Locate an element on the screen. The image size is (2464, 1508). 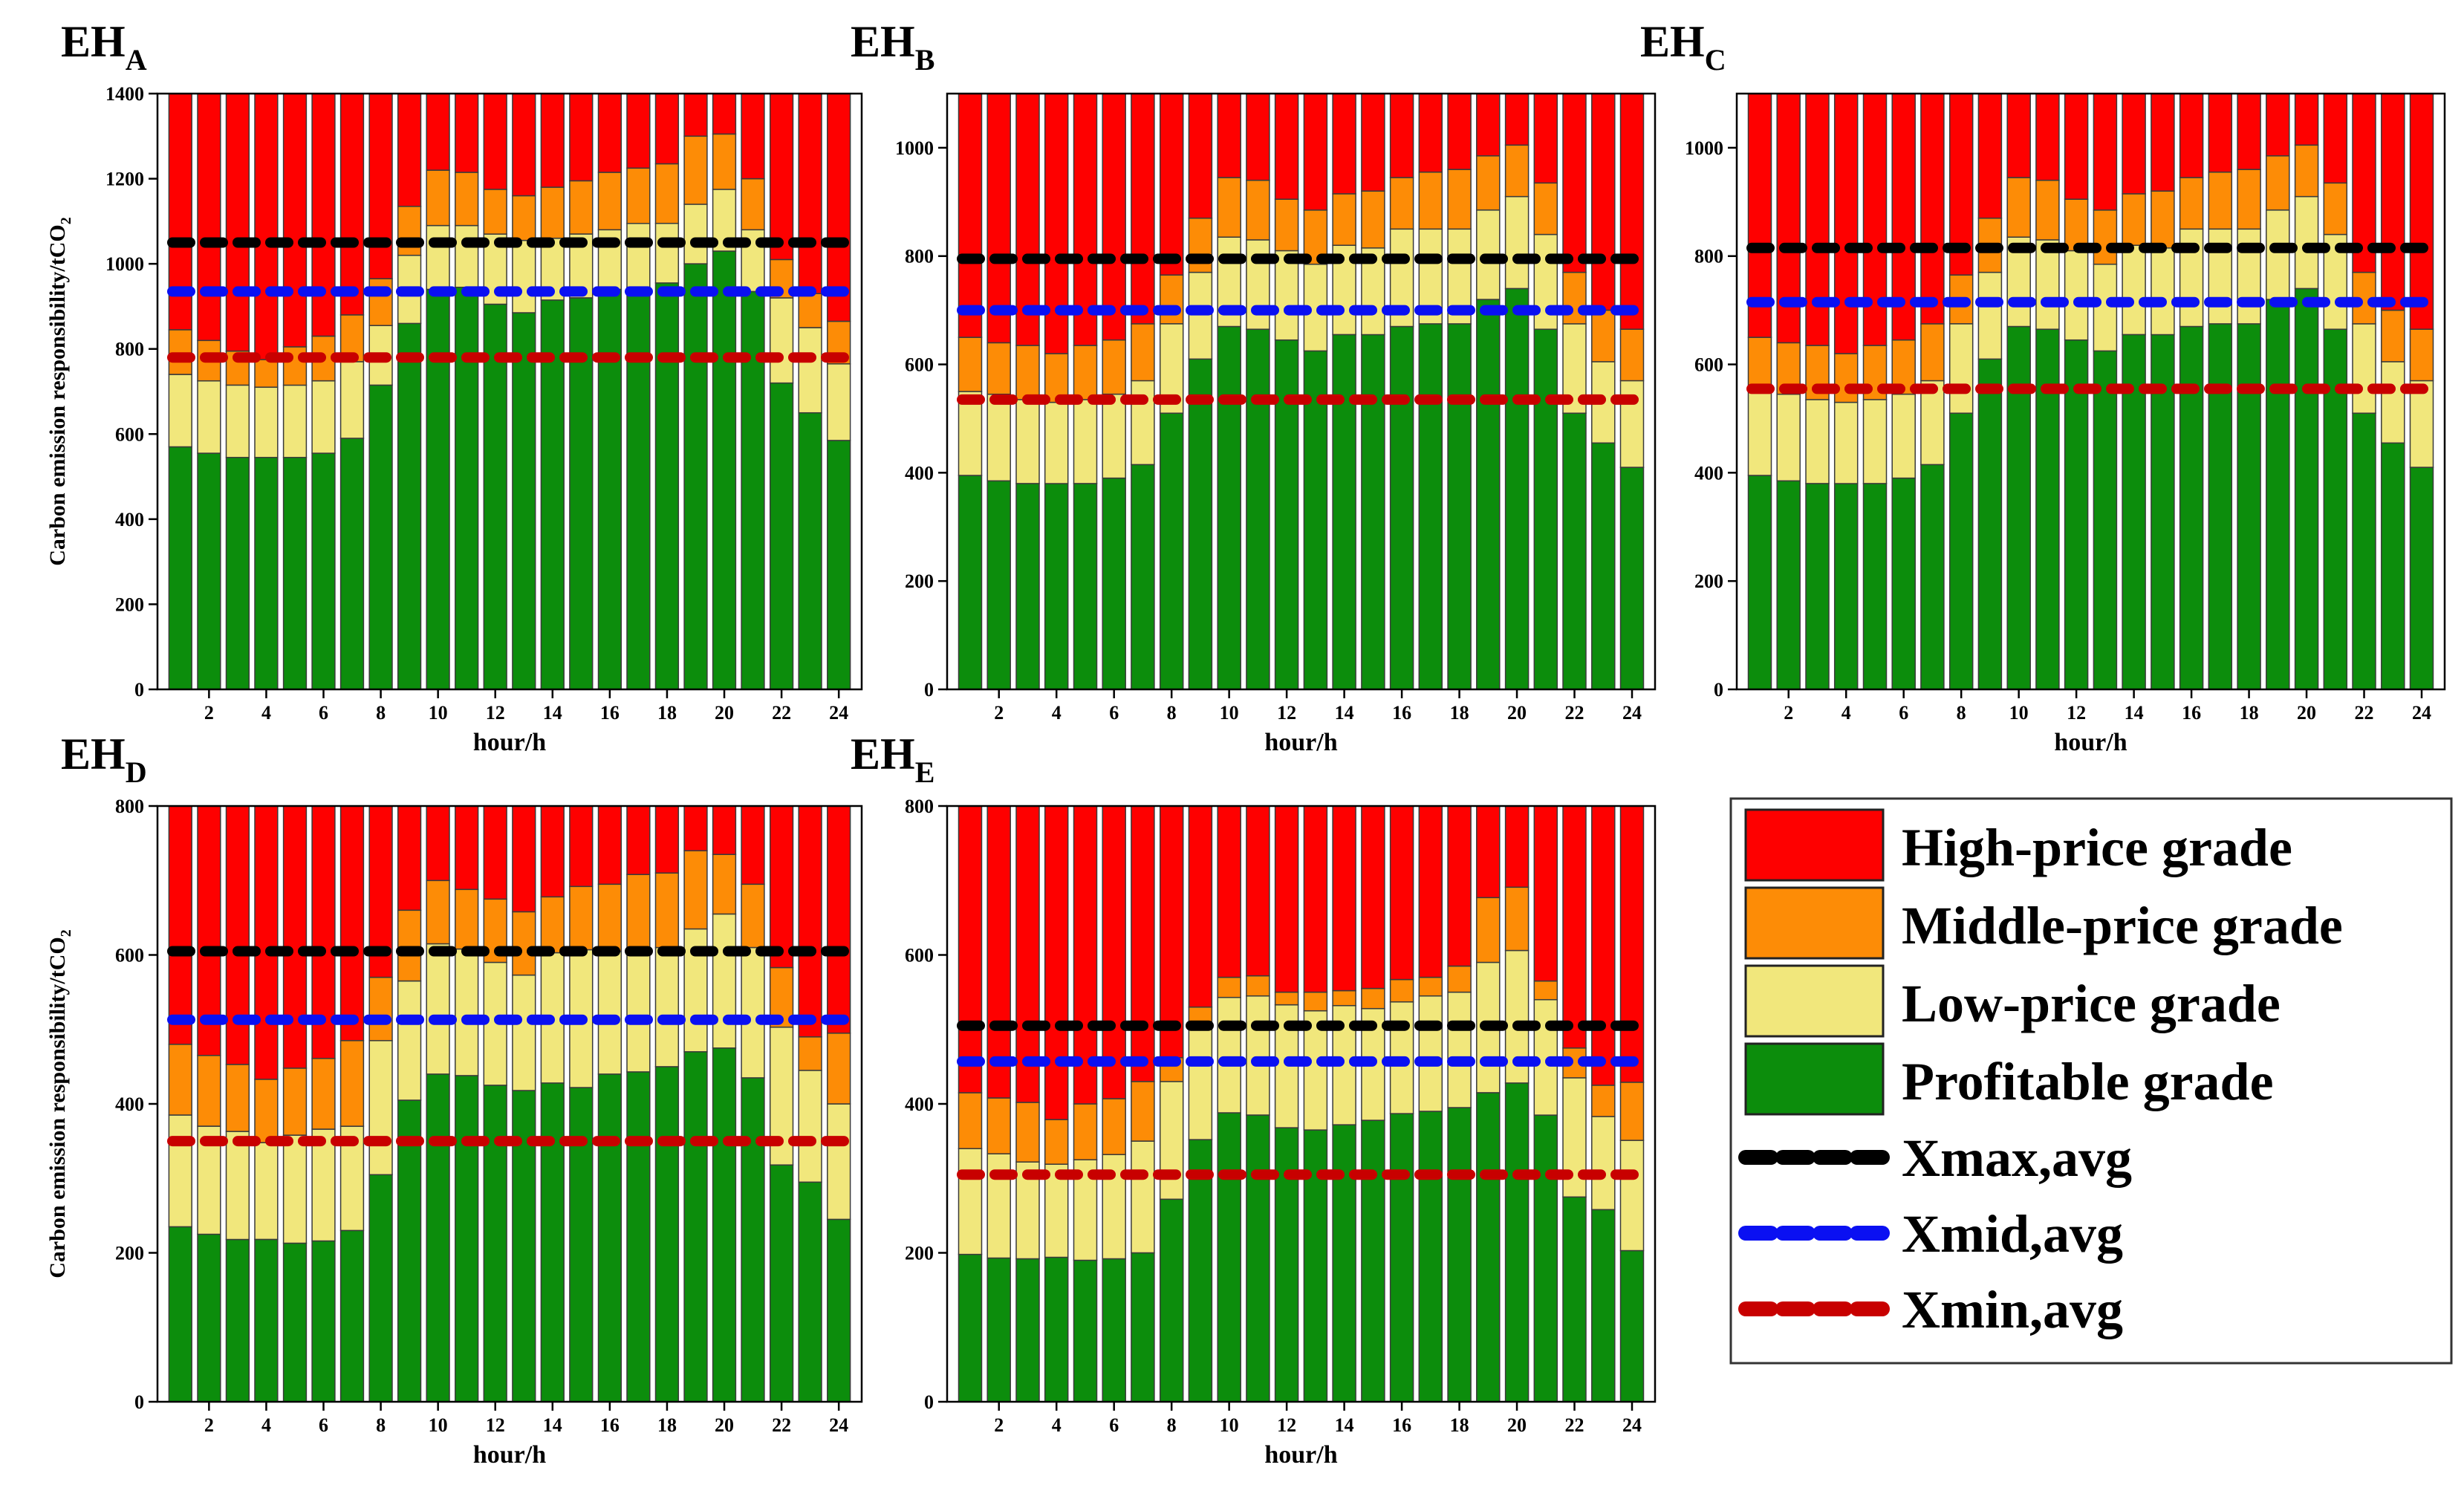
bar-profitable-h21 is located at coordinates (753, 1240).